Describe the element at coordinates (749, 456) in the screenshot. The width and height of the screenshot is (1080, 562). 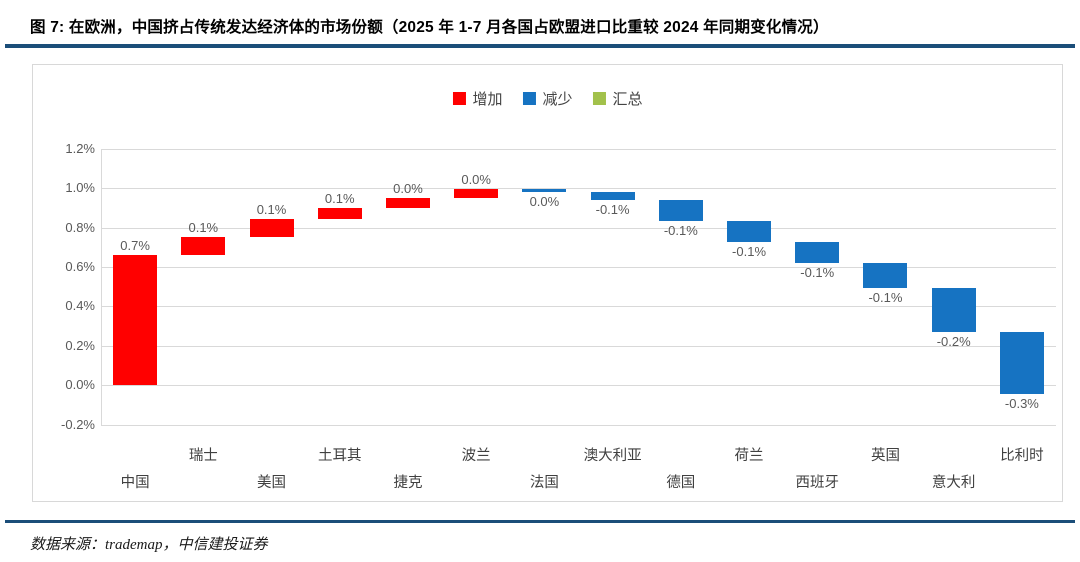
I see `x-axis-label: 荷兰` at that location.